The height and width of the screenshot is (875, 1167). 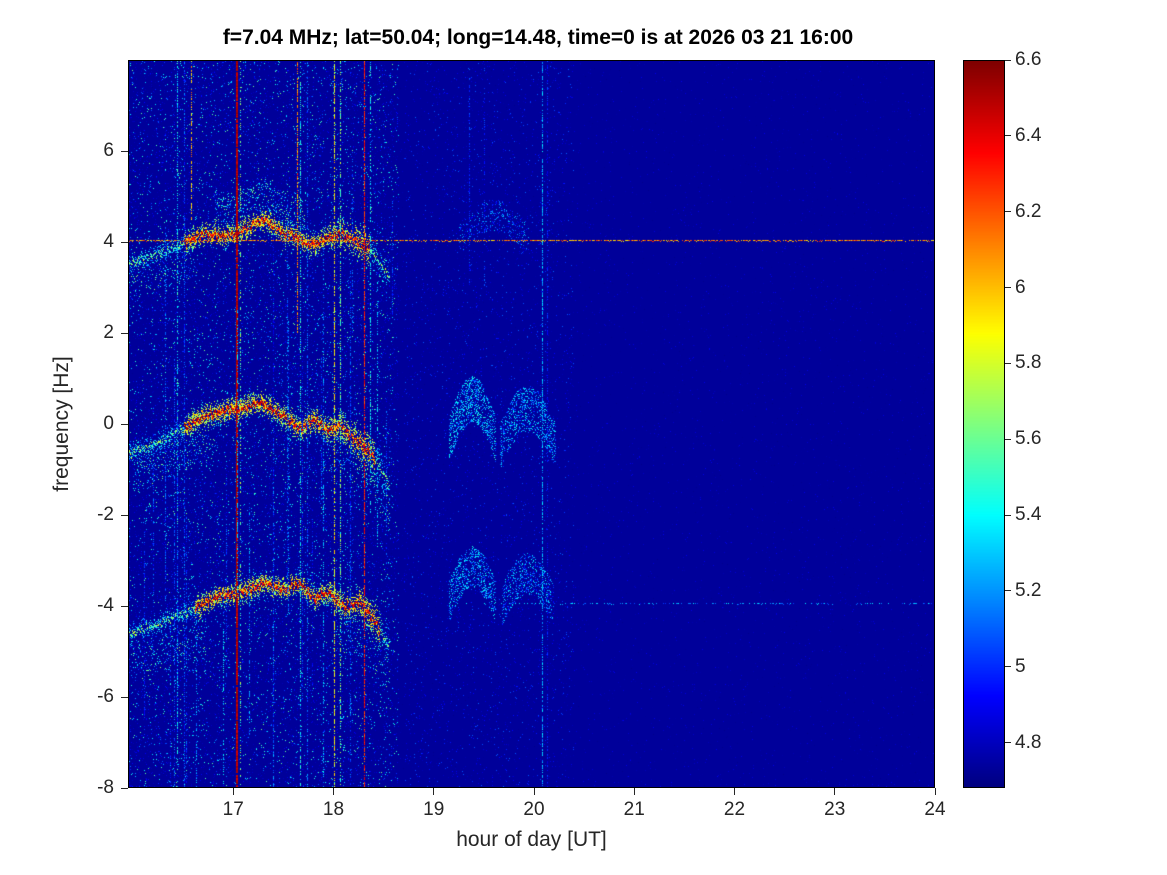 What do you see at coordinates (105, 514) in the screenshot?
I see `y-tick-label: -2` at bounding box center [105, 514].